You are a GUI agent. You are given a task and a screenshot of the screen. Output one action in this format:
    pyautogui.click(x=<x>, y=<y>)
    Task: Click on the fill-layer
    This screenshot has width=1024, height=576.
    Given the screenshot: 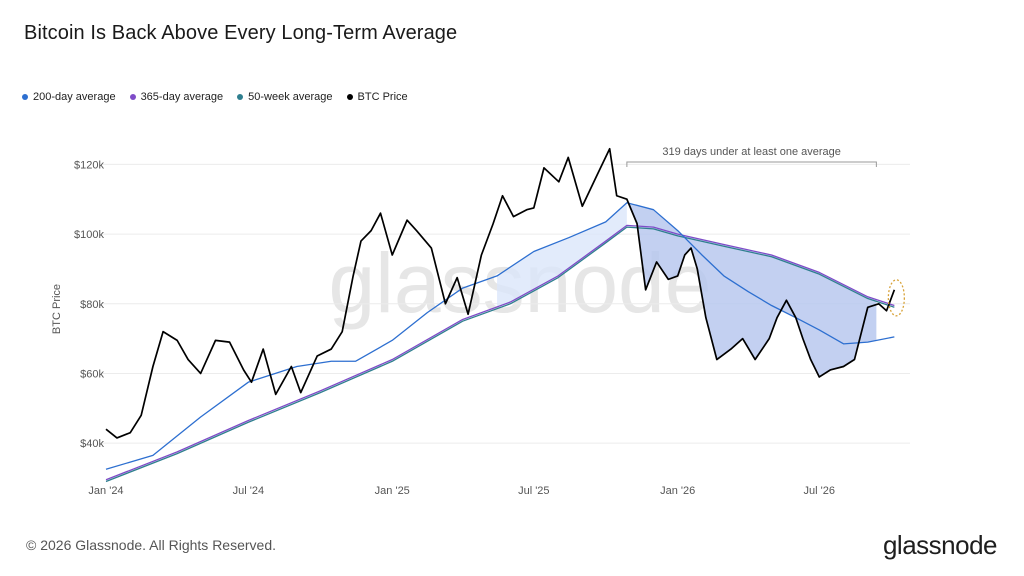 What is the action you would take?
    pyautogui.click(x=687, y=289)
    